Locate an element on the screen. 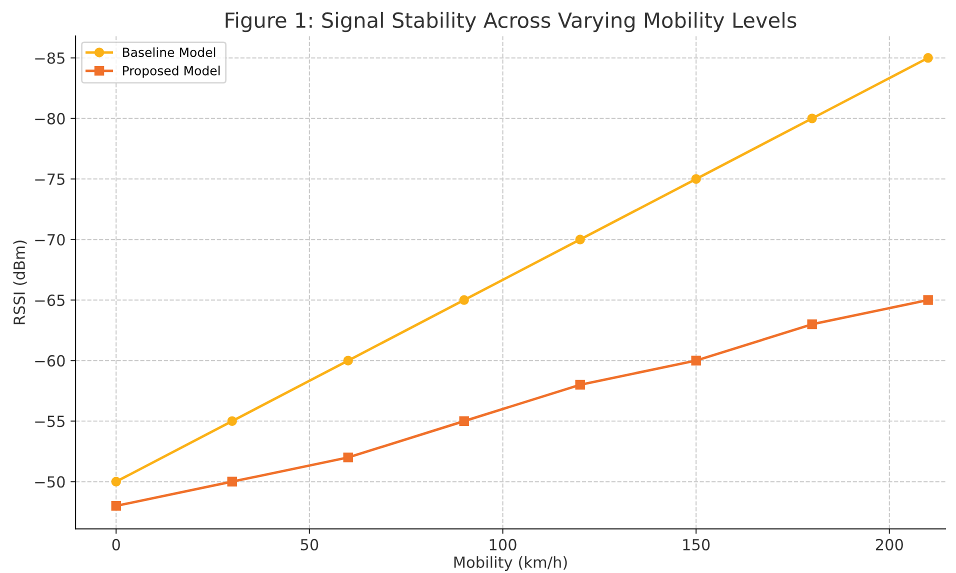 The width and height of the screenshot is (956, 573). x-tick-label: 50 is located at coordinates (309, 544).